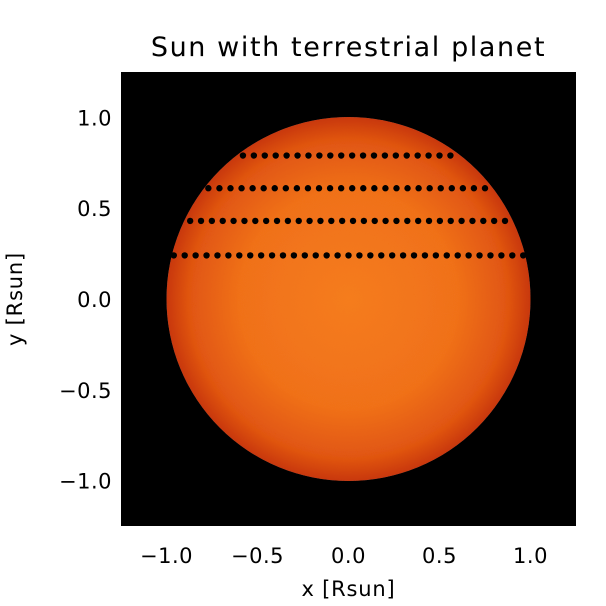 The width and height of the screenshot is (606, 606). What do you see at coordinates (439, 556) in the screenshot?
I see `x-tick-label: 0.5` at bounding box center [439, 556].